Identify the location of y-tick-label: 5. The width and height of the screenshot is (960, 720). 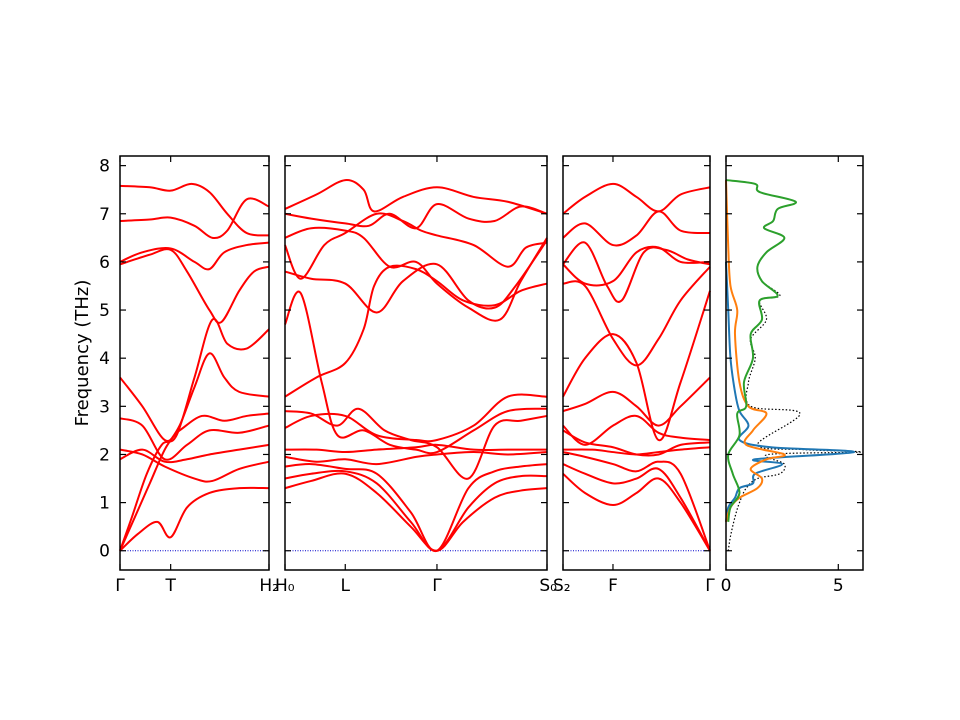
(104, 311).